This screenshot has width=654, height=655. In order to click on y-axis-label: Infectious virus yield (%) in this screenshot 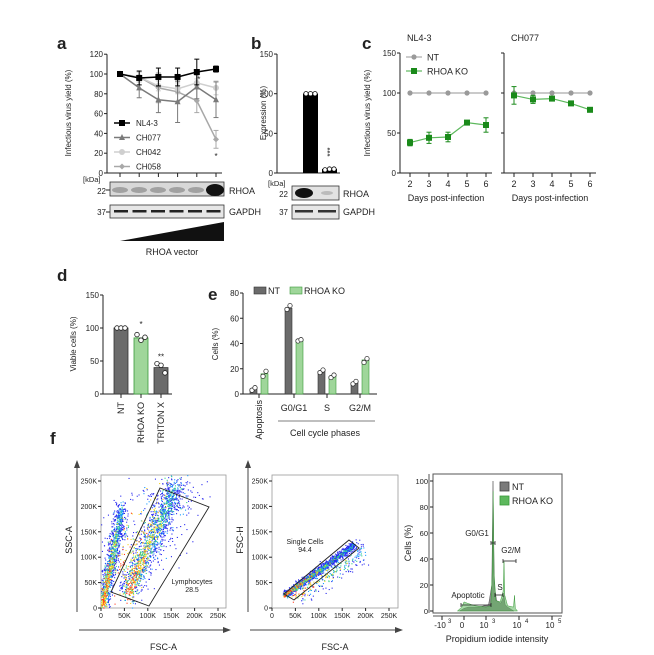, I will do `click(367, 112)`.